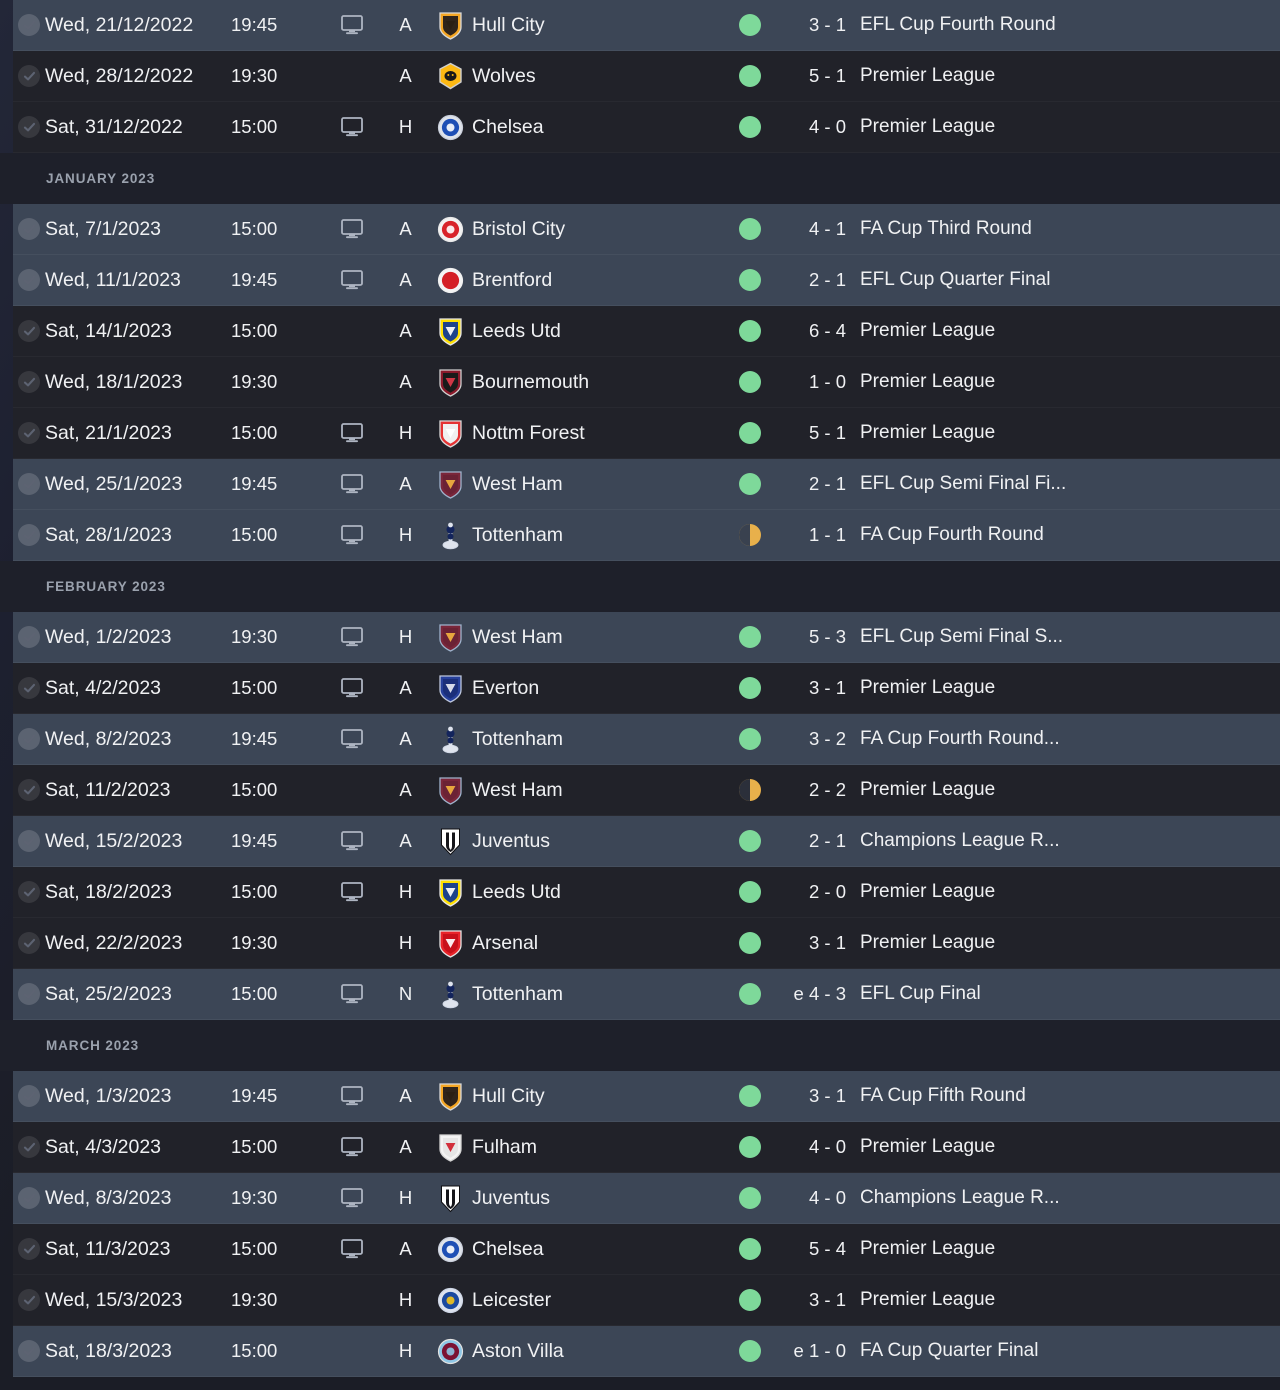 The width and height of the screenshot is (1280, 1390). What do you see at coordinates (827, 636) in the screenshot?
I see `fixture-score: 5 - 3` at bounding box center [827, 636].